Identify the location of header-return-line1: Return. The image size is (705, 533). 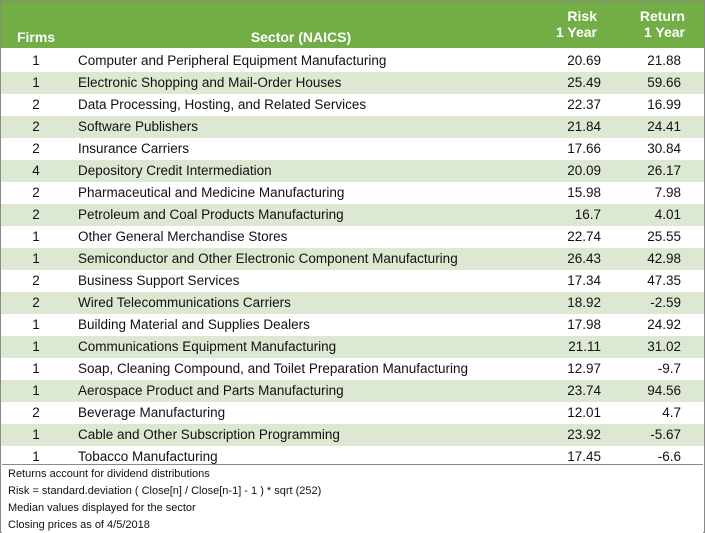
(662, 16).